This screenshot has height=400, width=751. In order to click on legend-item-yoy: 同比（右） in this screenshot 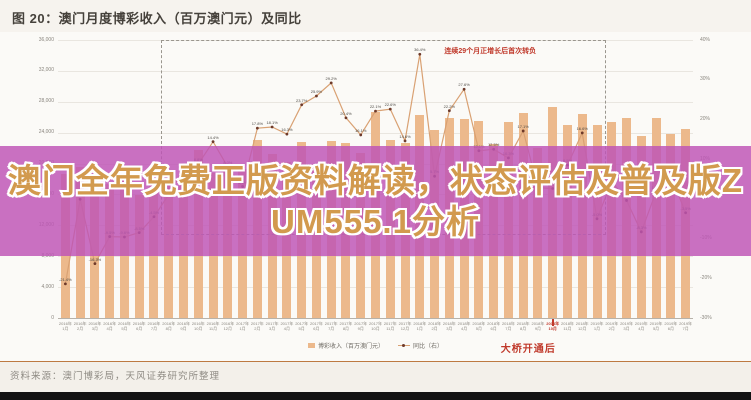, I will do `click(420, 345)`.